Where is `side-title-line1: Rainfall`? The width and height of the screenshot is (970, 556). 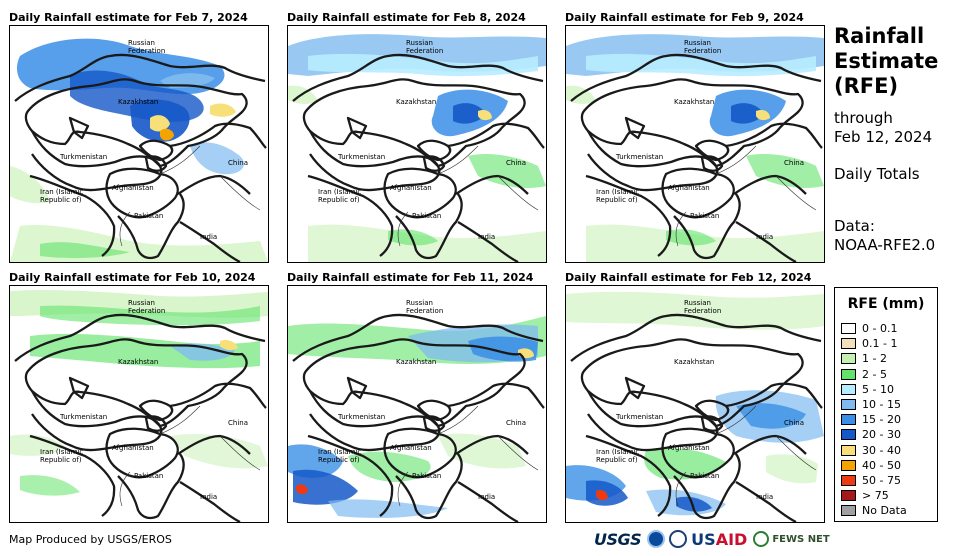 side-title-line1: Rainfall is located at coordinates (879, 36).